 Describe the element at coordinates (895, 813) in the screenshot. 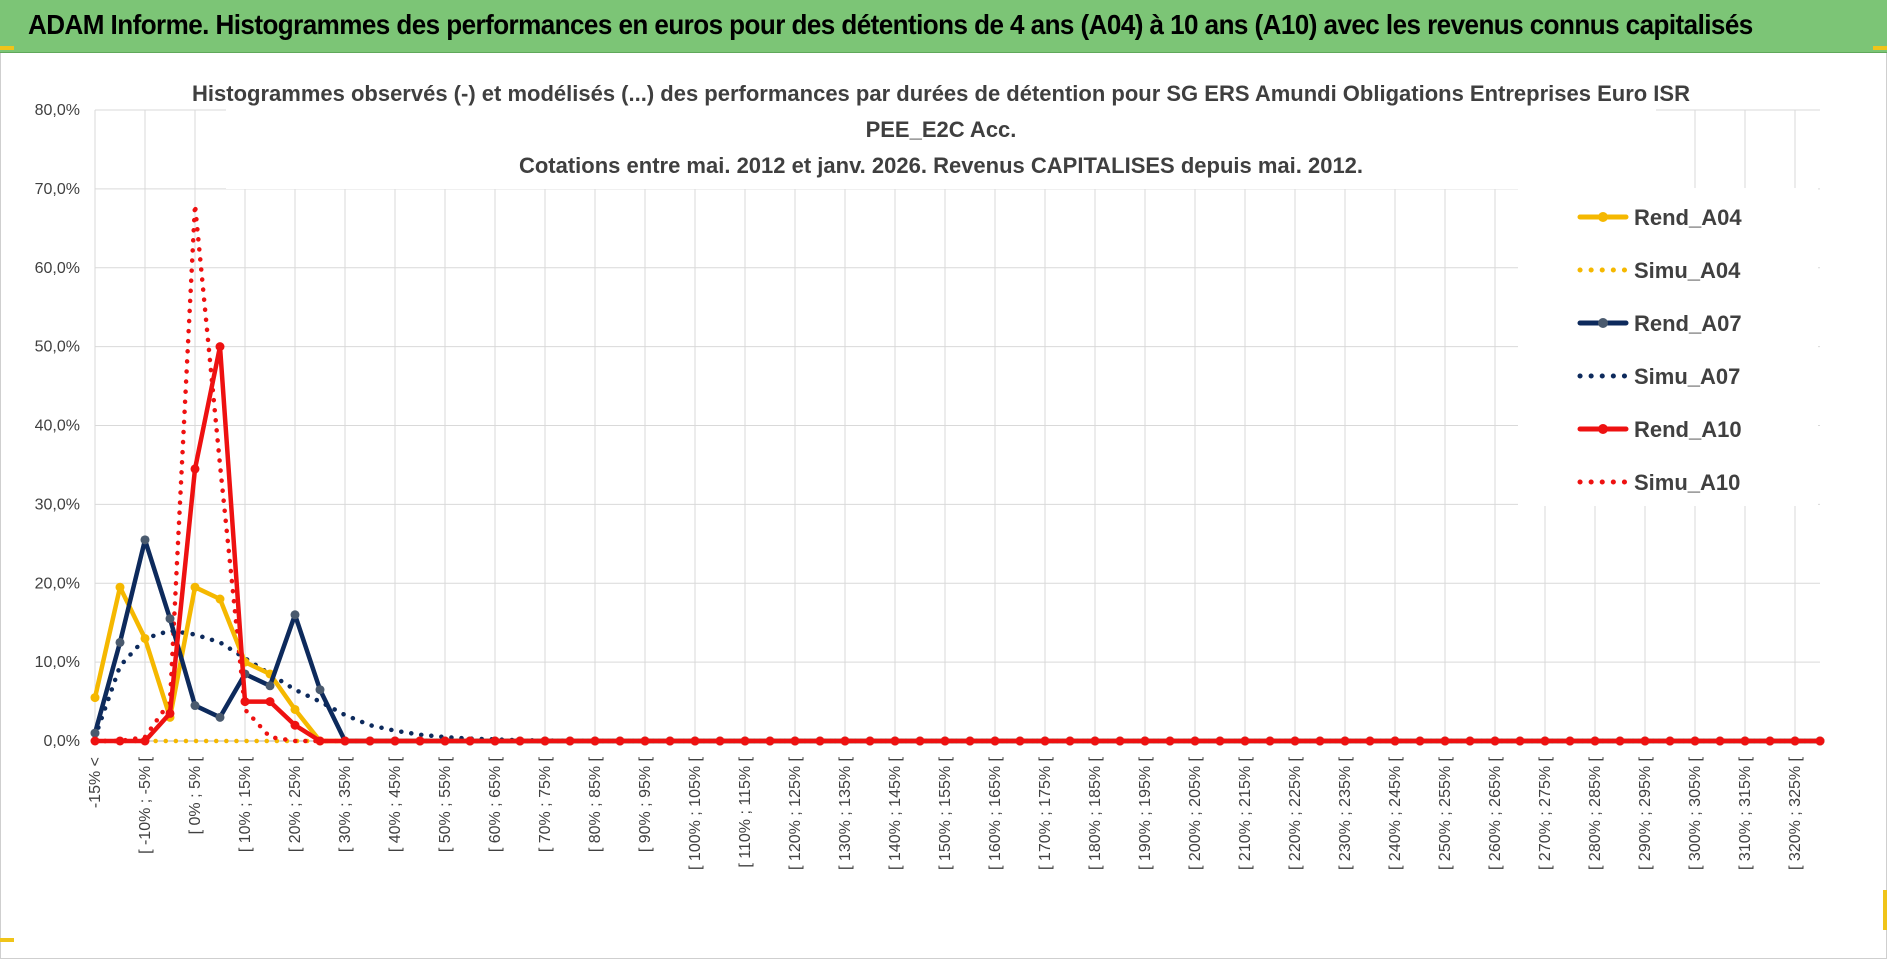

I see `x-tick-label: [ 140% ; 145% [` at that location.